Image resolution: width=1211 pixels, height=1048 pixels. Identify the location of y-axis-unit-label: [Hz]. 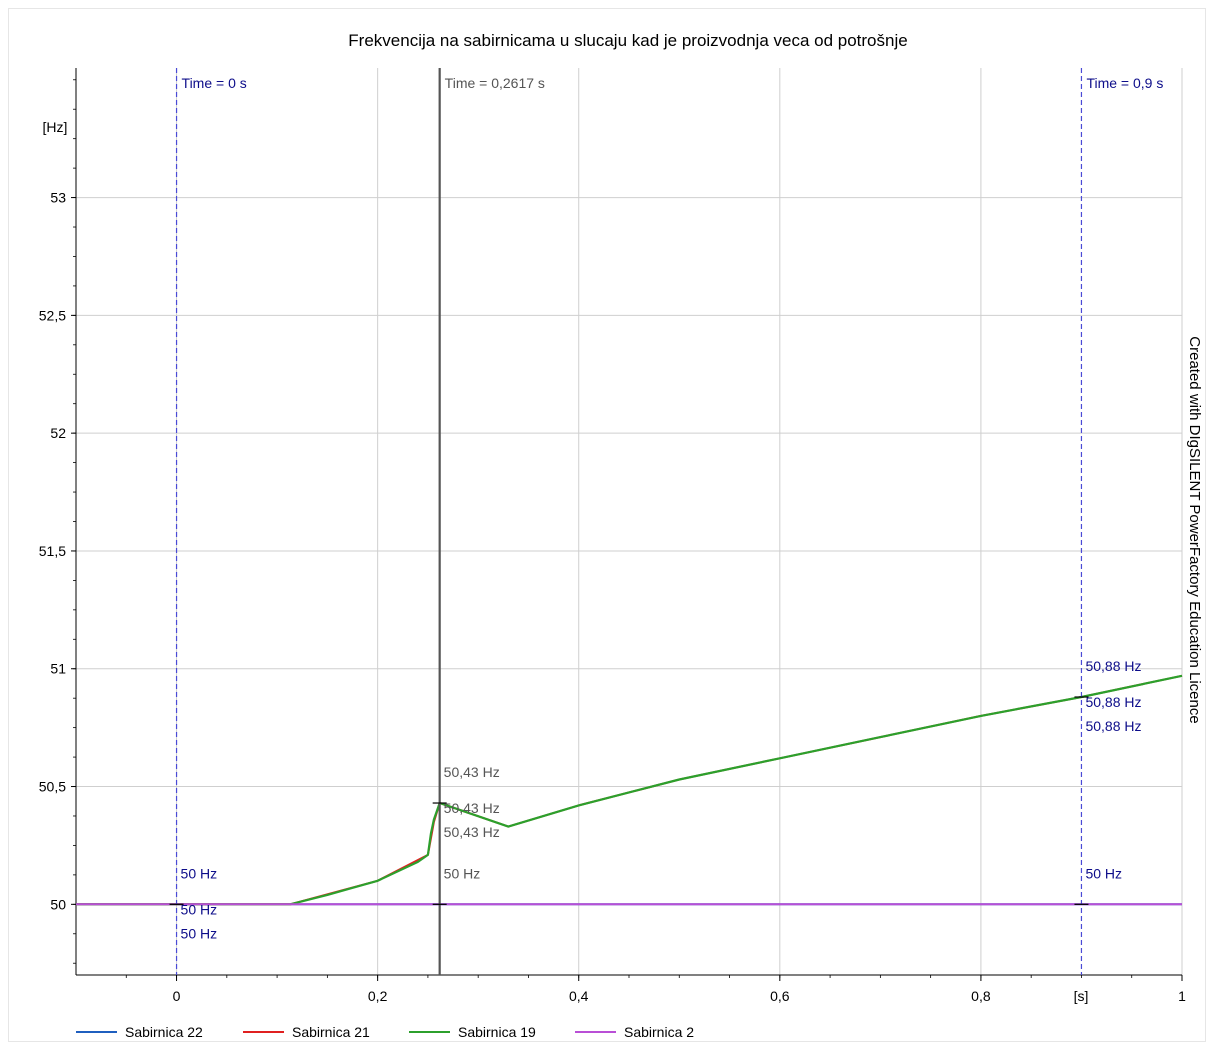
(55, 127).